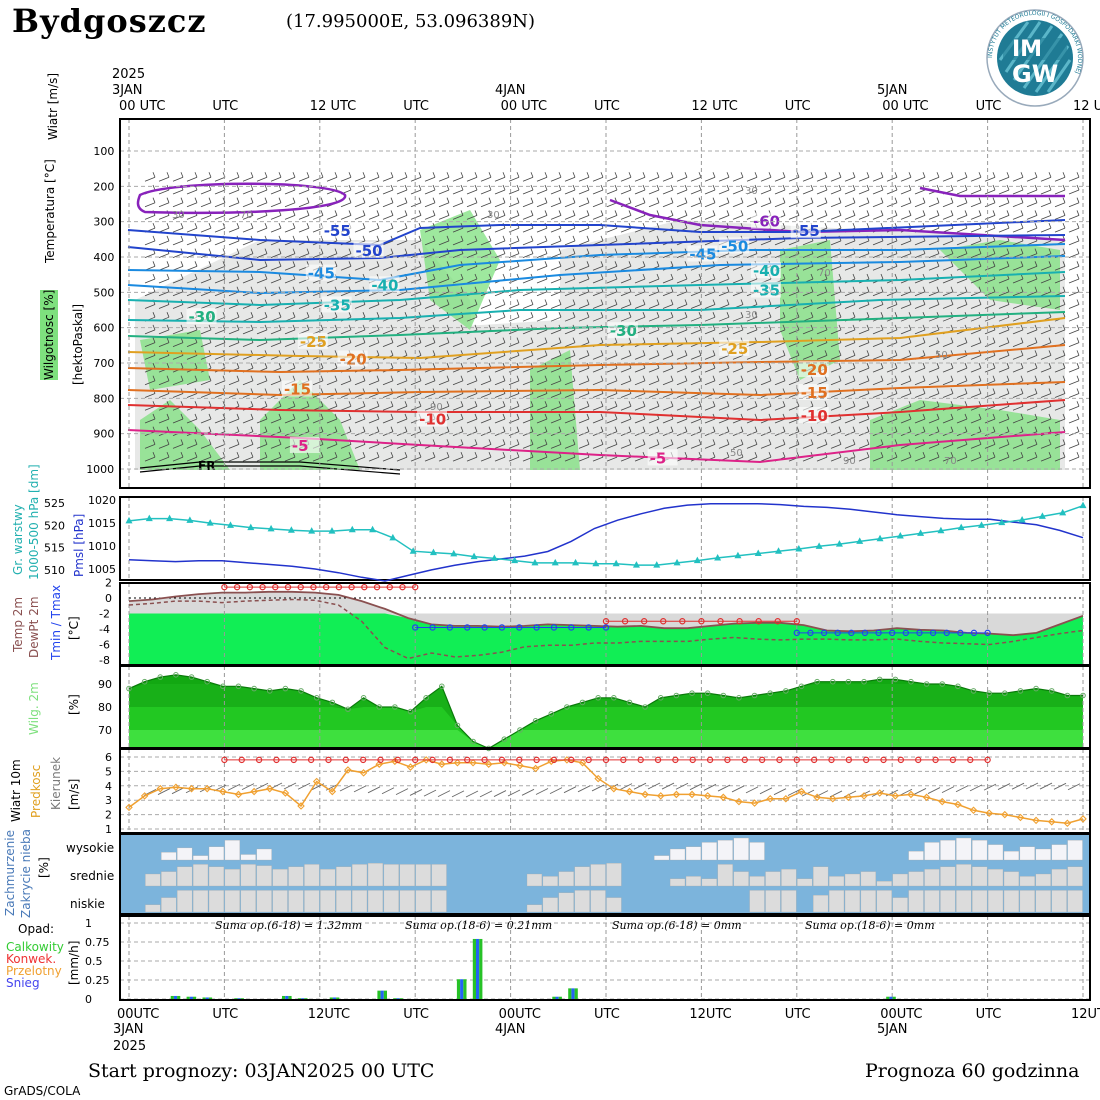  I want to click on legend-entry: Snieg, so click(23, 983).